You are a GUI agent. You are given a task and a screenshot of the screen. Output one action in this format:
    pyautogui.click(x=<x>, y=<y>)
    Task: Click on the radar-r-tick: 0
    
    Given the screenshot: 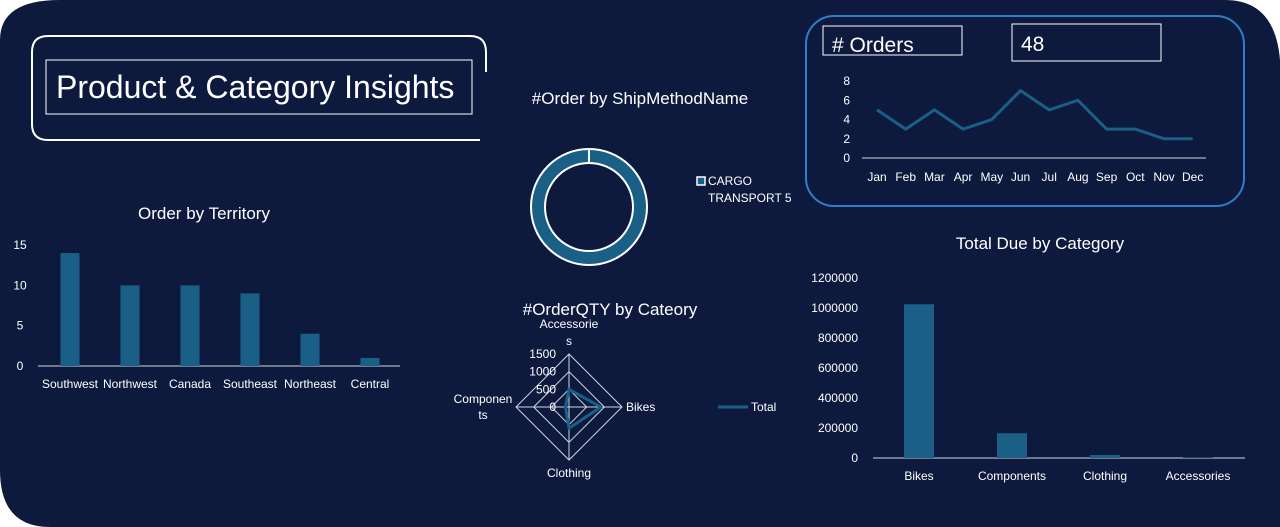 What is the action you would take?
    pyautogui.click(x=552, y=407)
    